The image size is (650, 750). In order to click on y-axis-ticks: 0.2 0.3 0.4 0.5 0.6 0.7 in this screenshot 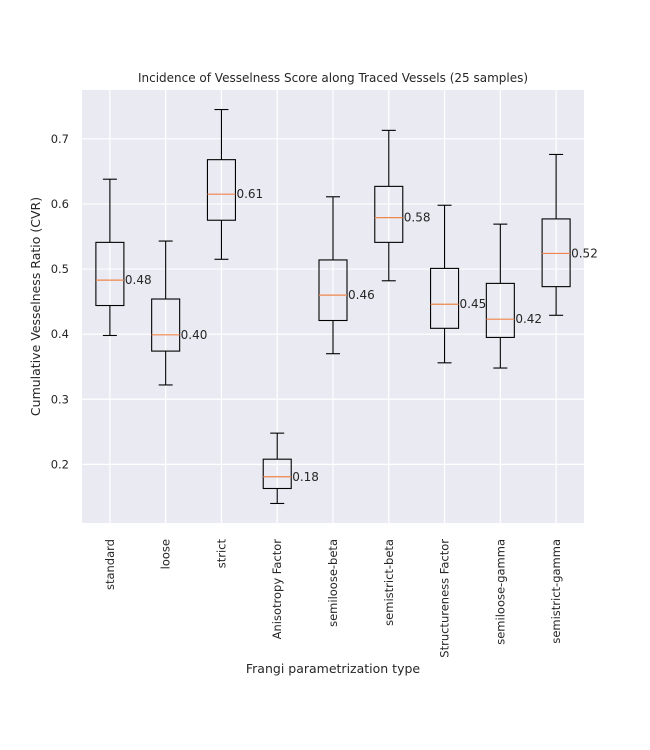, I will do `click(60, 302)`.